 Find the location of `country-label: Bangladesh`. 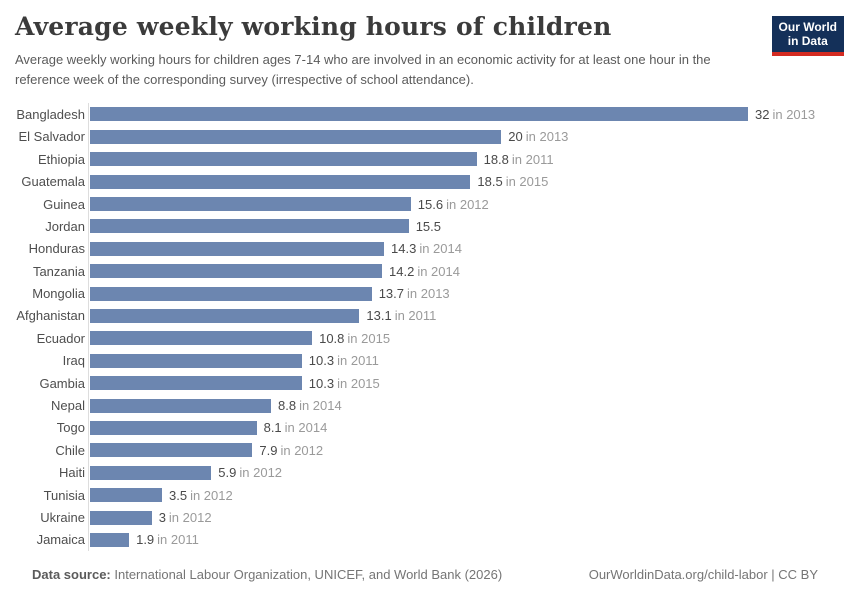

country-label: Bangladesh is located at coordinates (50, 114).